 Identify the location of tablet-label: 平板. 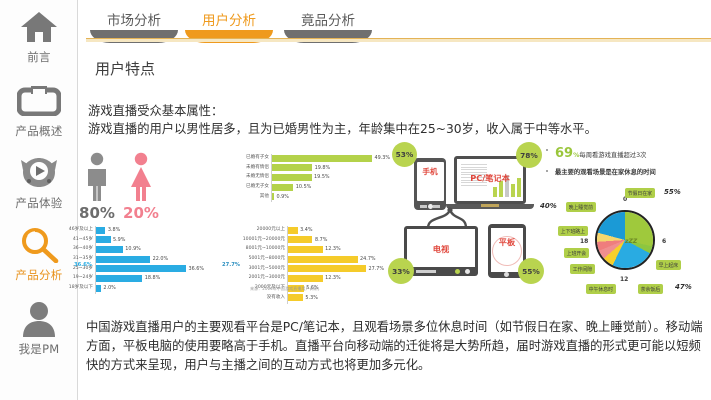
(507, 242).